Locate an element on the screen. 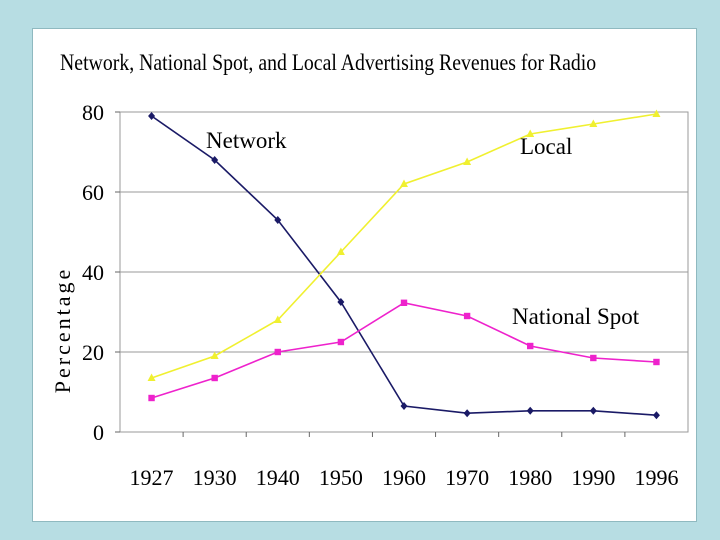 The image size is (720, 540). series-label-network: Network is located at coordinates (246, 140).